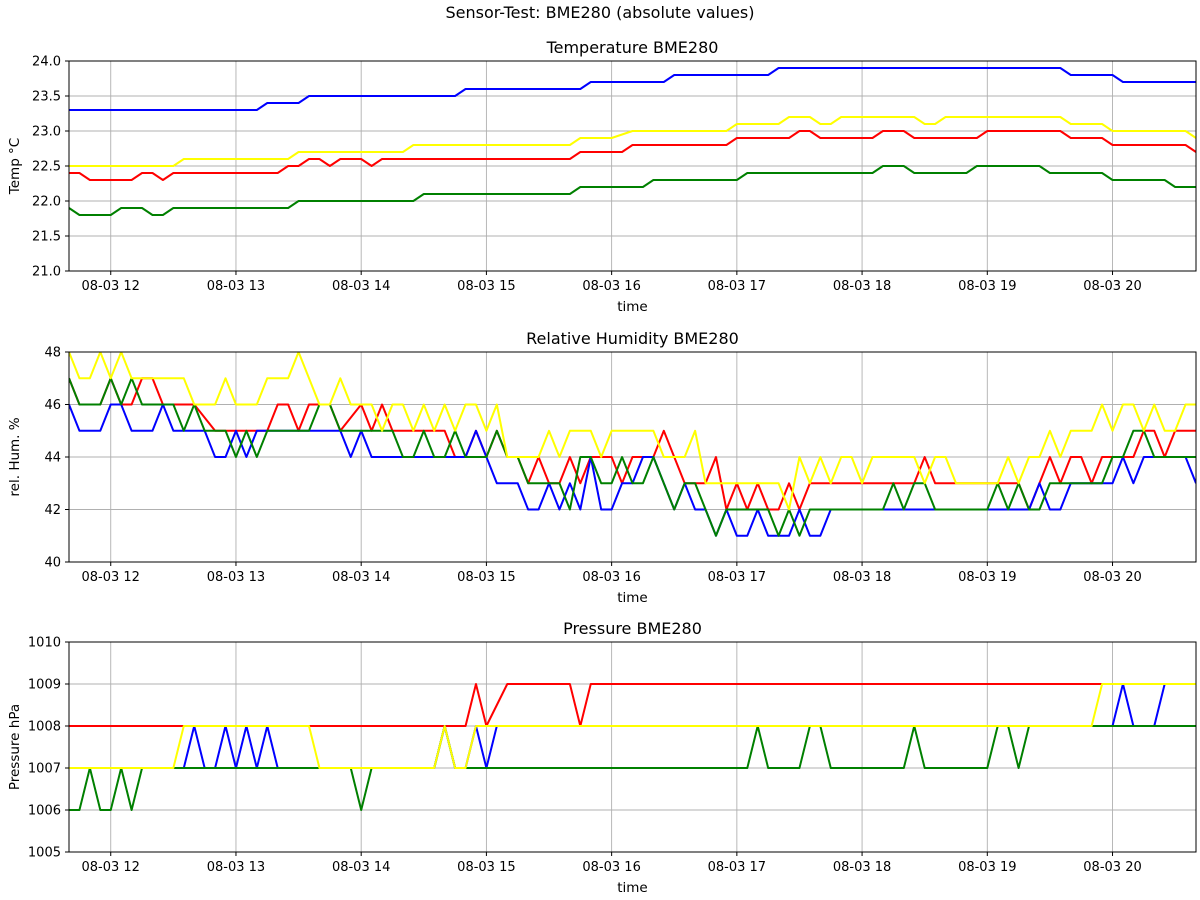 This screenshot has height=900, width=1200. I want to click on humidity-y-tick-label: 40, so click(52, 563).